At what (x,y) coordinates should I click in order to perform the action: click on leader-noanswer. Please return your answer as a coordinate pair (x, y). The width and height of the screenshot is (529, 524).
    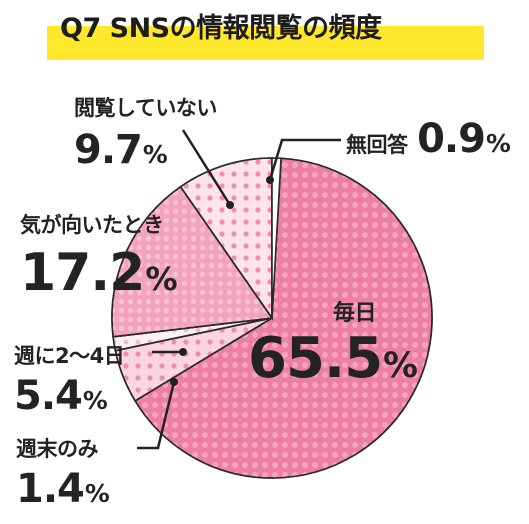
    Looking at the image, I should click on (304, 159).